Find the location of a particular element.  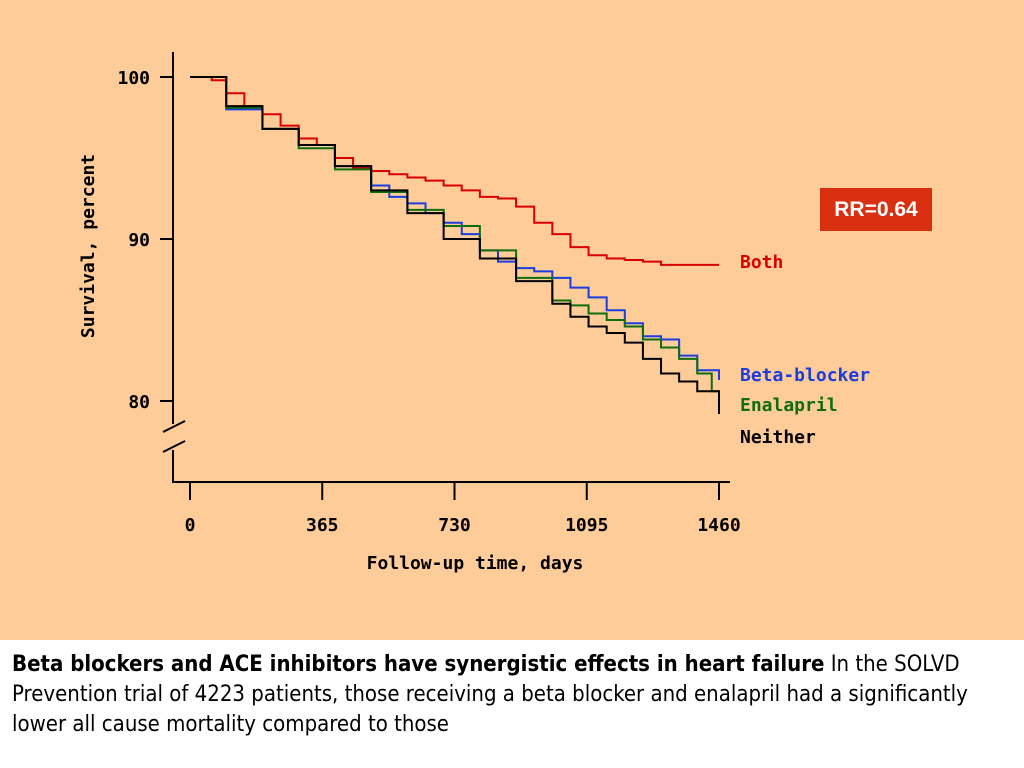

x-axis-title: Follow-up time, days is located at coordinates (475, 563).